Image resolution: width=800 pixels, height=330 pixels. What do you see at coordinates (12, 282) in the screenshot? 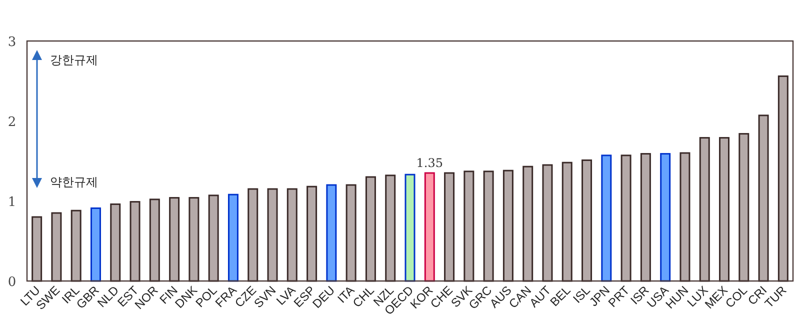
I see `y-tick-label: 0` at bounding box center [12, 282].